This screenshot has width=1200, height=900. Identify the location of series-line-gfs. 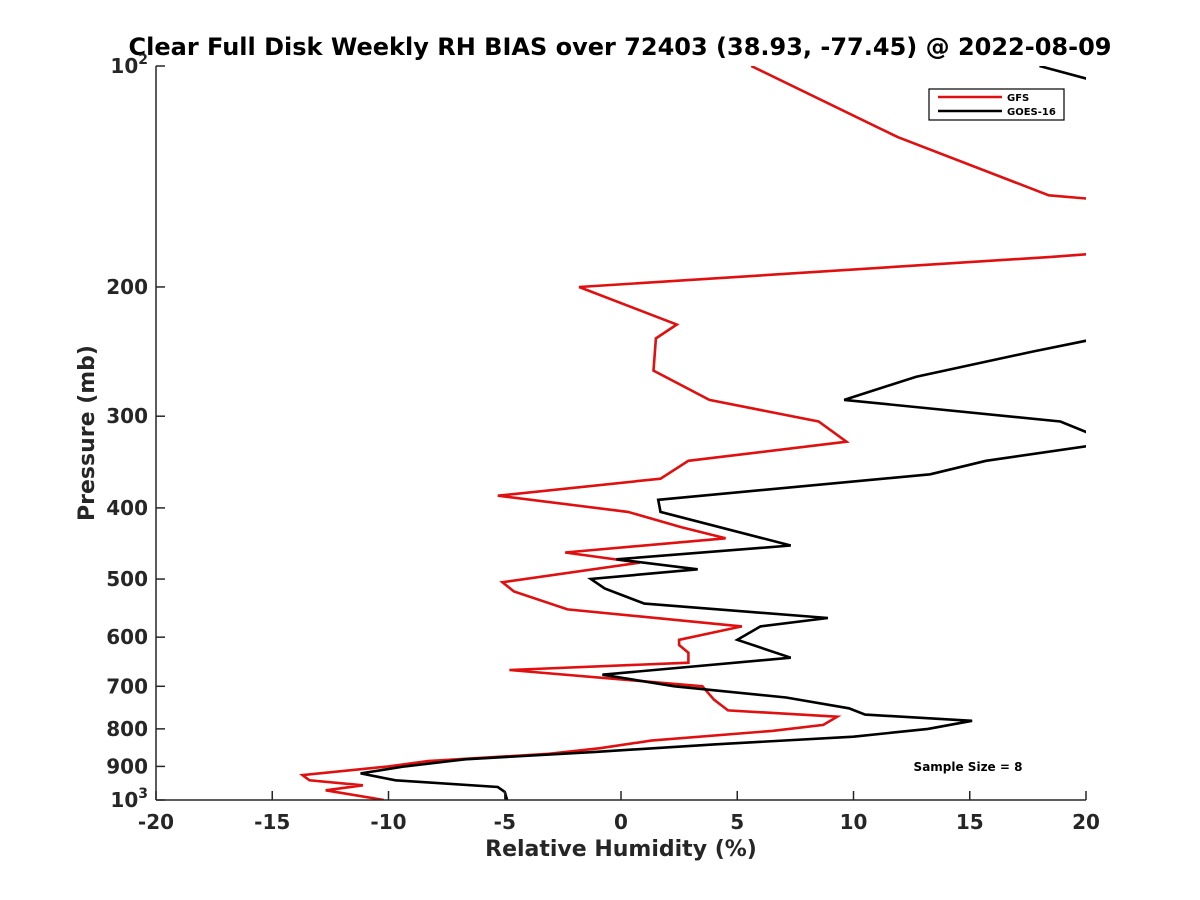
(918, 133).